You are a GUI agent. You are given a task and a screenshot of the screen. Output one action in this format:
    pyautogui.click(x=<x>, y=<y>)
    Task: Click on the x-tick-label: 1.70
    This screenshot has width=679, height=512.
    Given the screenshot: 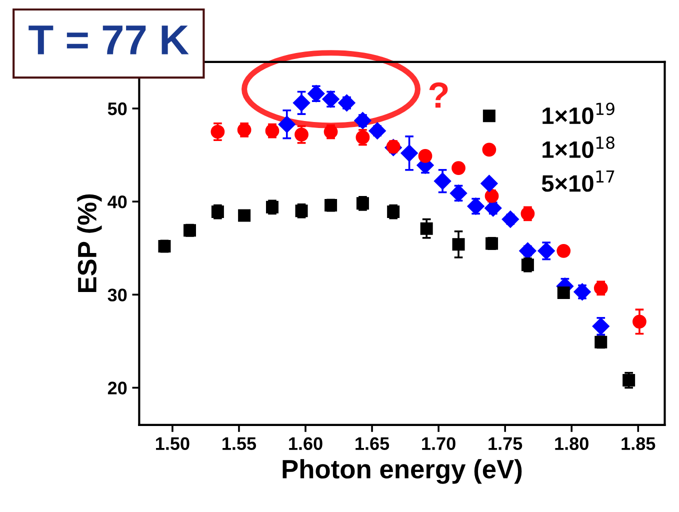 What is the action you would take?
    pyautogui.click(x=439, y=443)
    